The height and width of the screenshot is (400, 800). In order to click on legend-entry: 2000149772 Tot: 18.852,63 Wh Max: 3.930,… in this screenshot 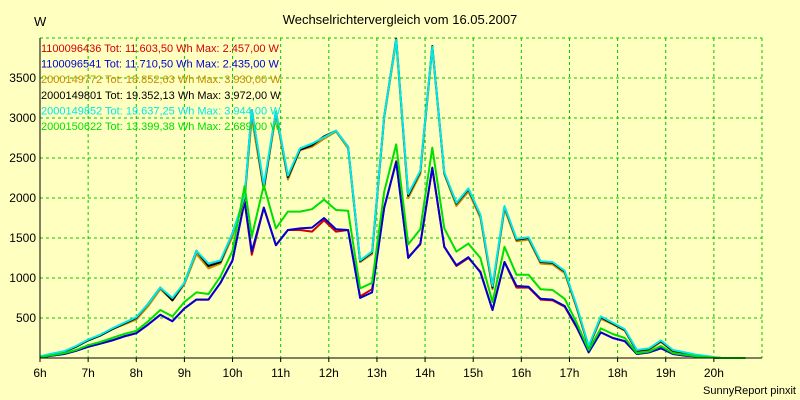, I will do `click(161, 80)`.